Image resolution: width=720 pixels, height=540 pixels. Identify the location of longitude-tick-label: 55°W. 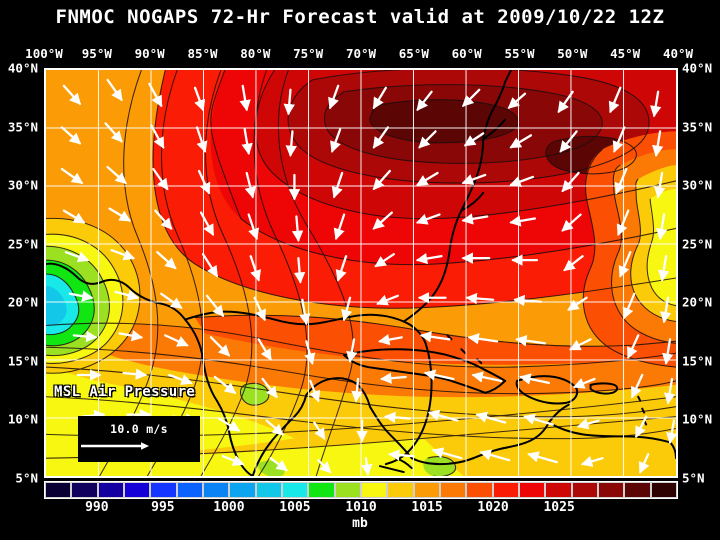
(519, 53).